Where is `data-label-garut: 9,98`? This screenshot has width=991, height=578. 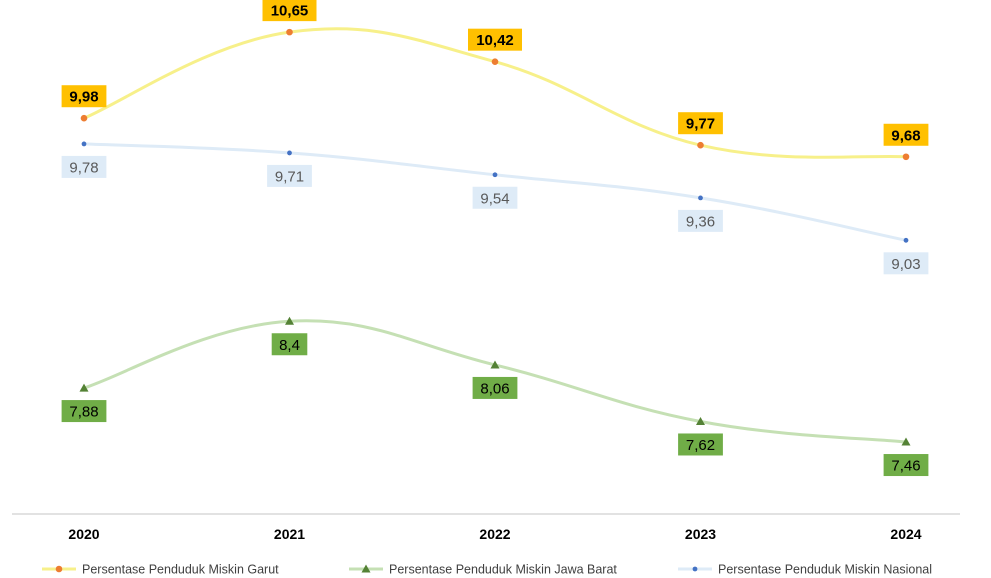 data-label-garut: 9,98 is located at coordinates (84, 96).